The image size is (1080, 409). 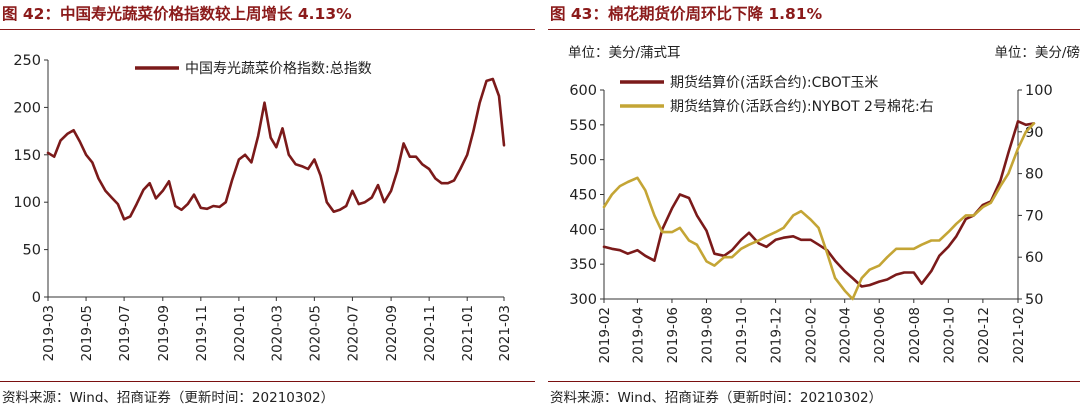 What do you see at coordinates (49, 333) in the screenshot?
I see `x-tick-label: 2019-03` at bounding box center [49, 333].